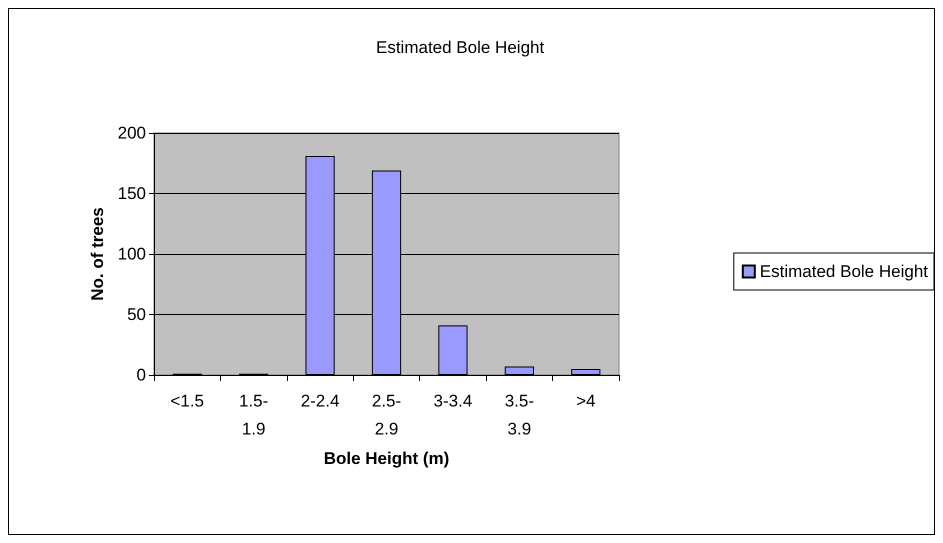 The image size is (943, 543). What do you see at coordinates (844, 271) in the screenshot?
I see `legend-label: Estimated Bole Height` at bounding box center [844, 271].